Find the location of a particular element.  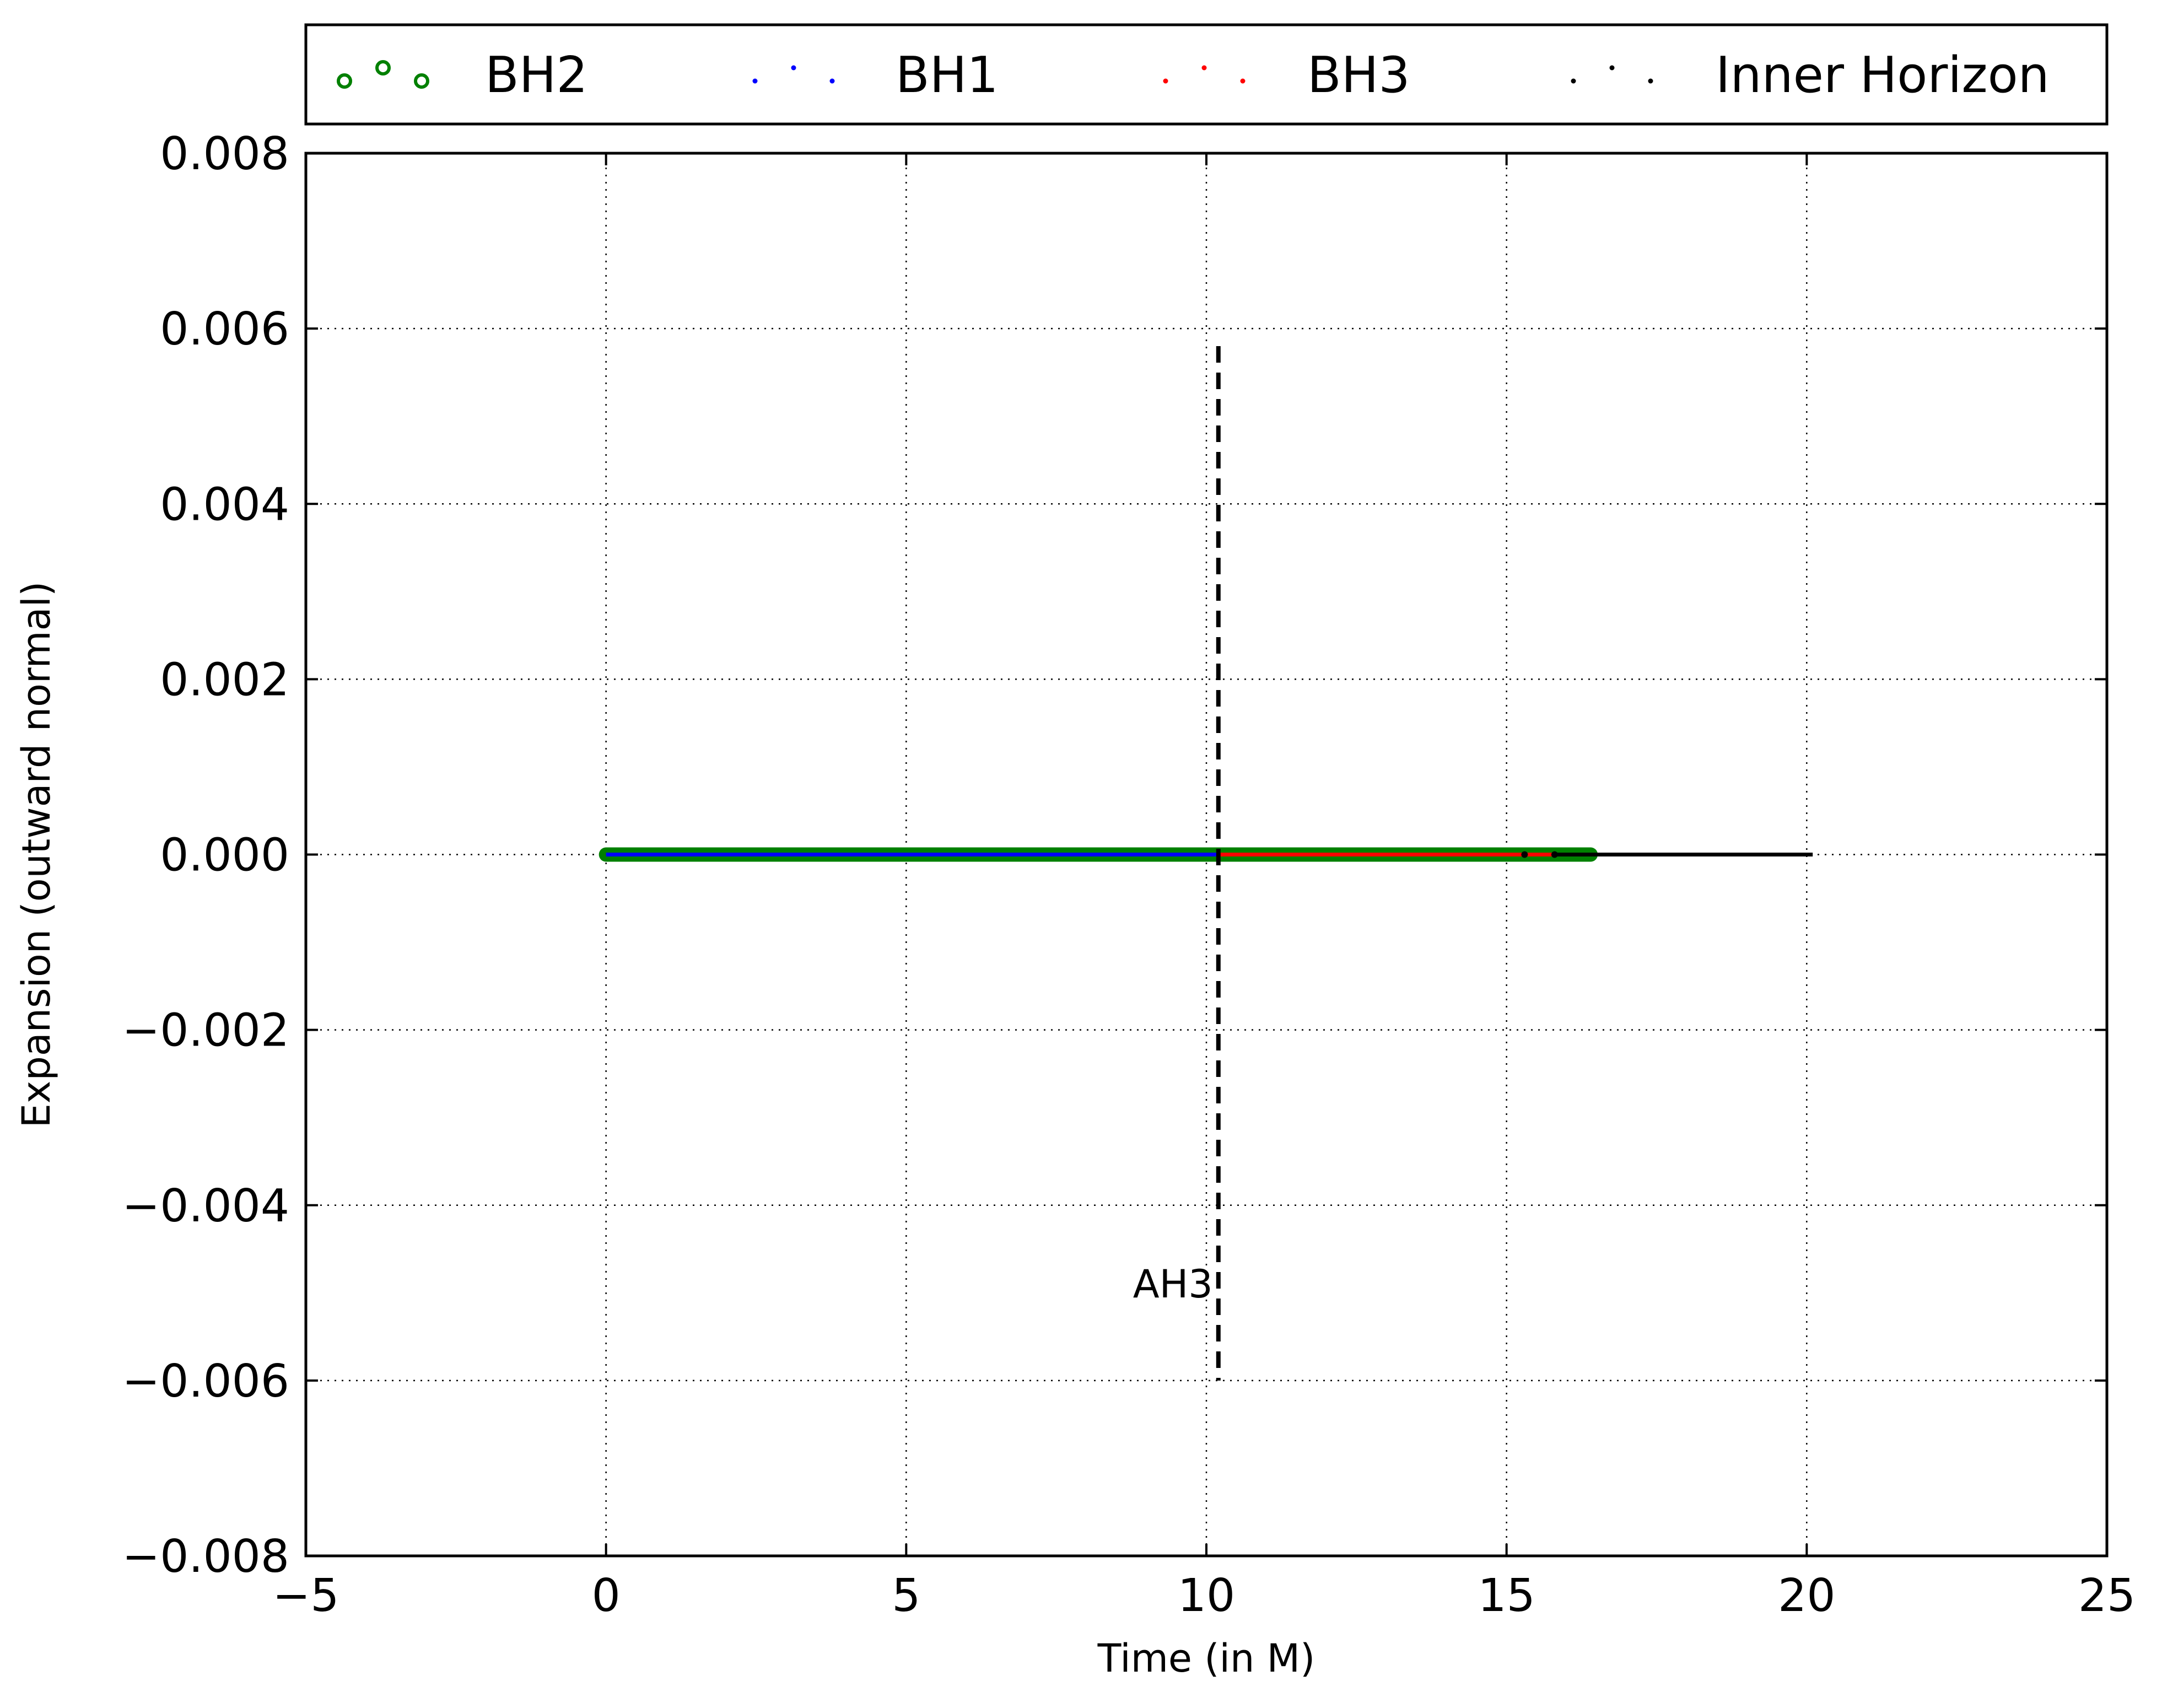

x-tick-label: 20 is located at coordinates (1806, 1596).